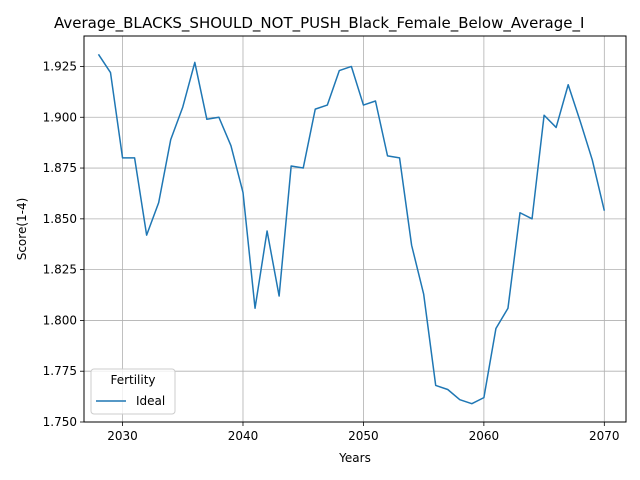 Image resolution: width=640 pixels, height=480 pixels. What do you see at coordinates (60, 168) in the screenshot?
I see `y-tick-label: 1.875` at bounding box center [60, 168].